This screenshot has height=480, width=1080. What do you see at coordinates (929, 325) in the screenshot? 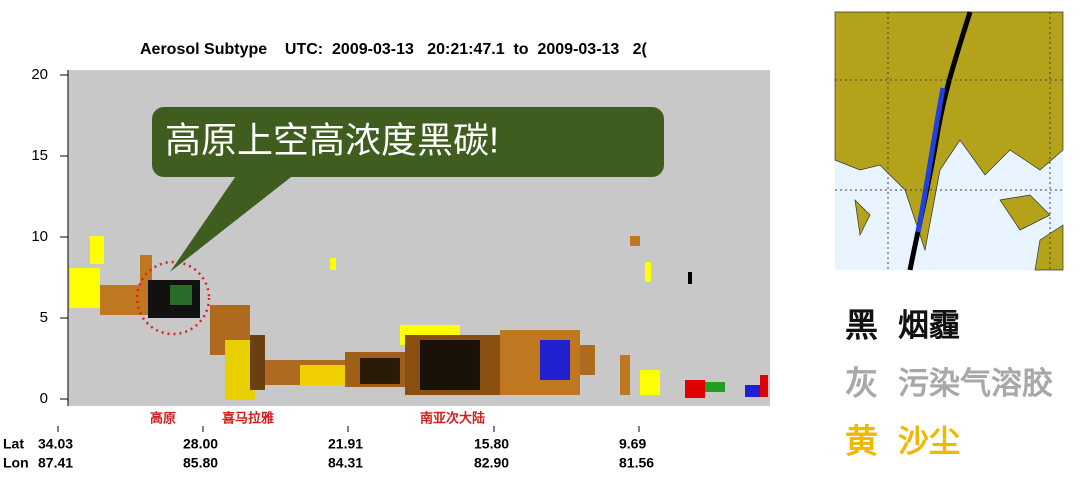
I see `legend-label: 烟霾` at bounding box center [929, 325].